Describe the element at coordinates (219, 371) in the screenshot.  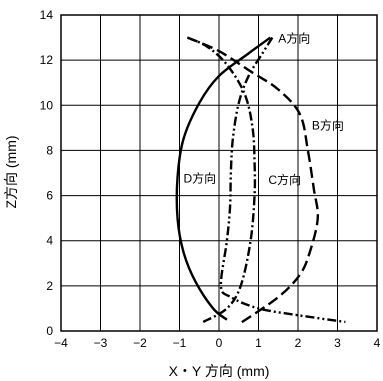
I see `x-axis-title: X・Y 方向 (mm)` at that location.